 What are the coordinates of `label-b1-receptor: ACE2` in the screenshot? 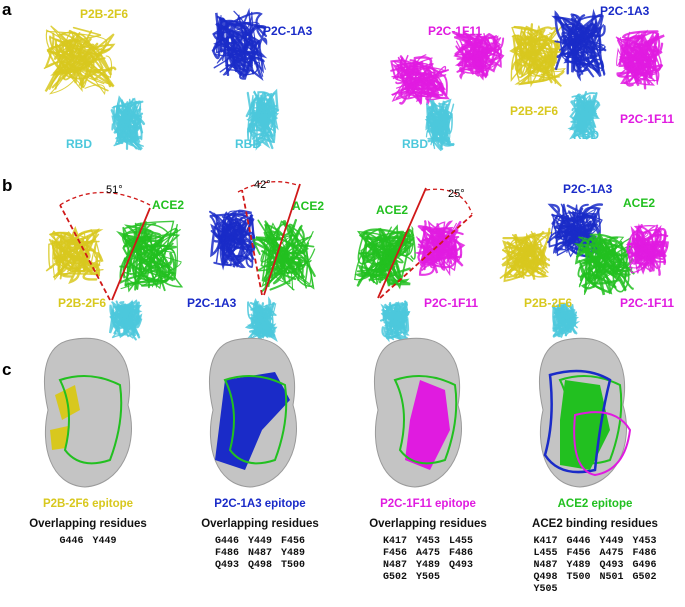 It's located at (168, 205).